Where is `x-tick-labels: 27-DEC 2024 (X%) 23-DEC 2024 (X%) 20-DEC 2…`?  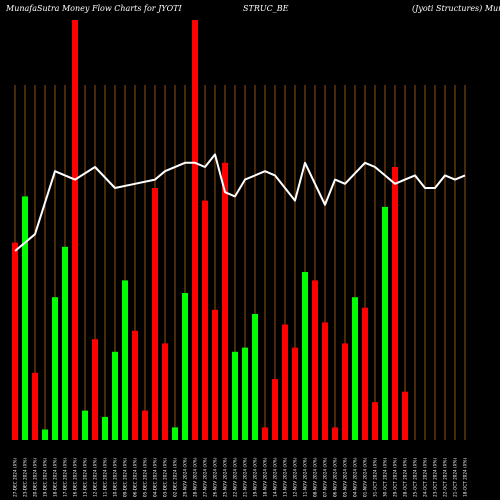 x-tick-labels: 27-DEC 2024 (X%) 23-DEC 2024 (X%) 20-DEC 2… is located at coordinates (240, 477).